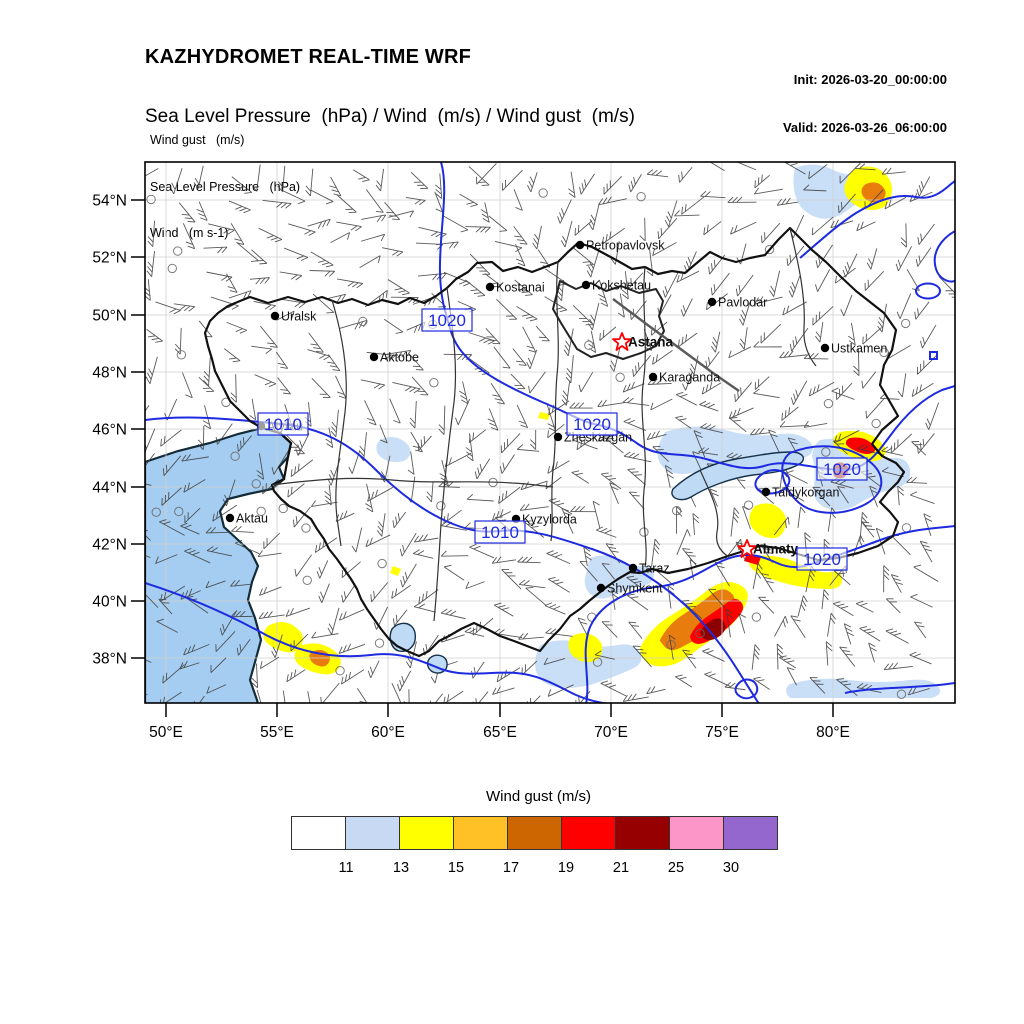 The image size is (1024, 1024). What do you see at coordinates (676, 868) in the screenshot?
I see `colorbar-tick-label: 25` at bounding box center [676, 868].